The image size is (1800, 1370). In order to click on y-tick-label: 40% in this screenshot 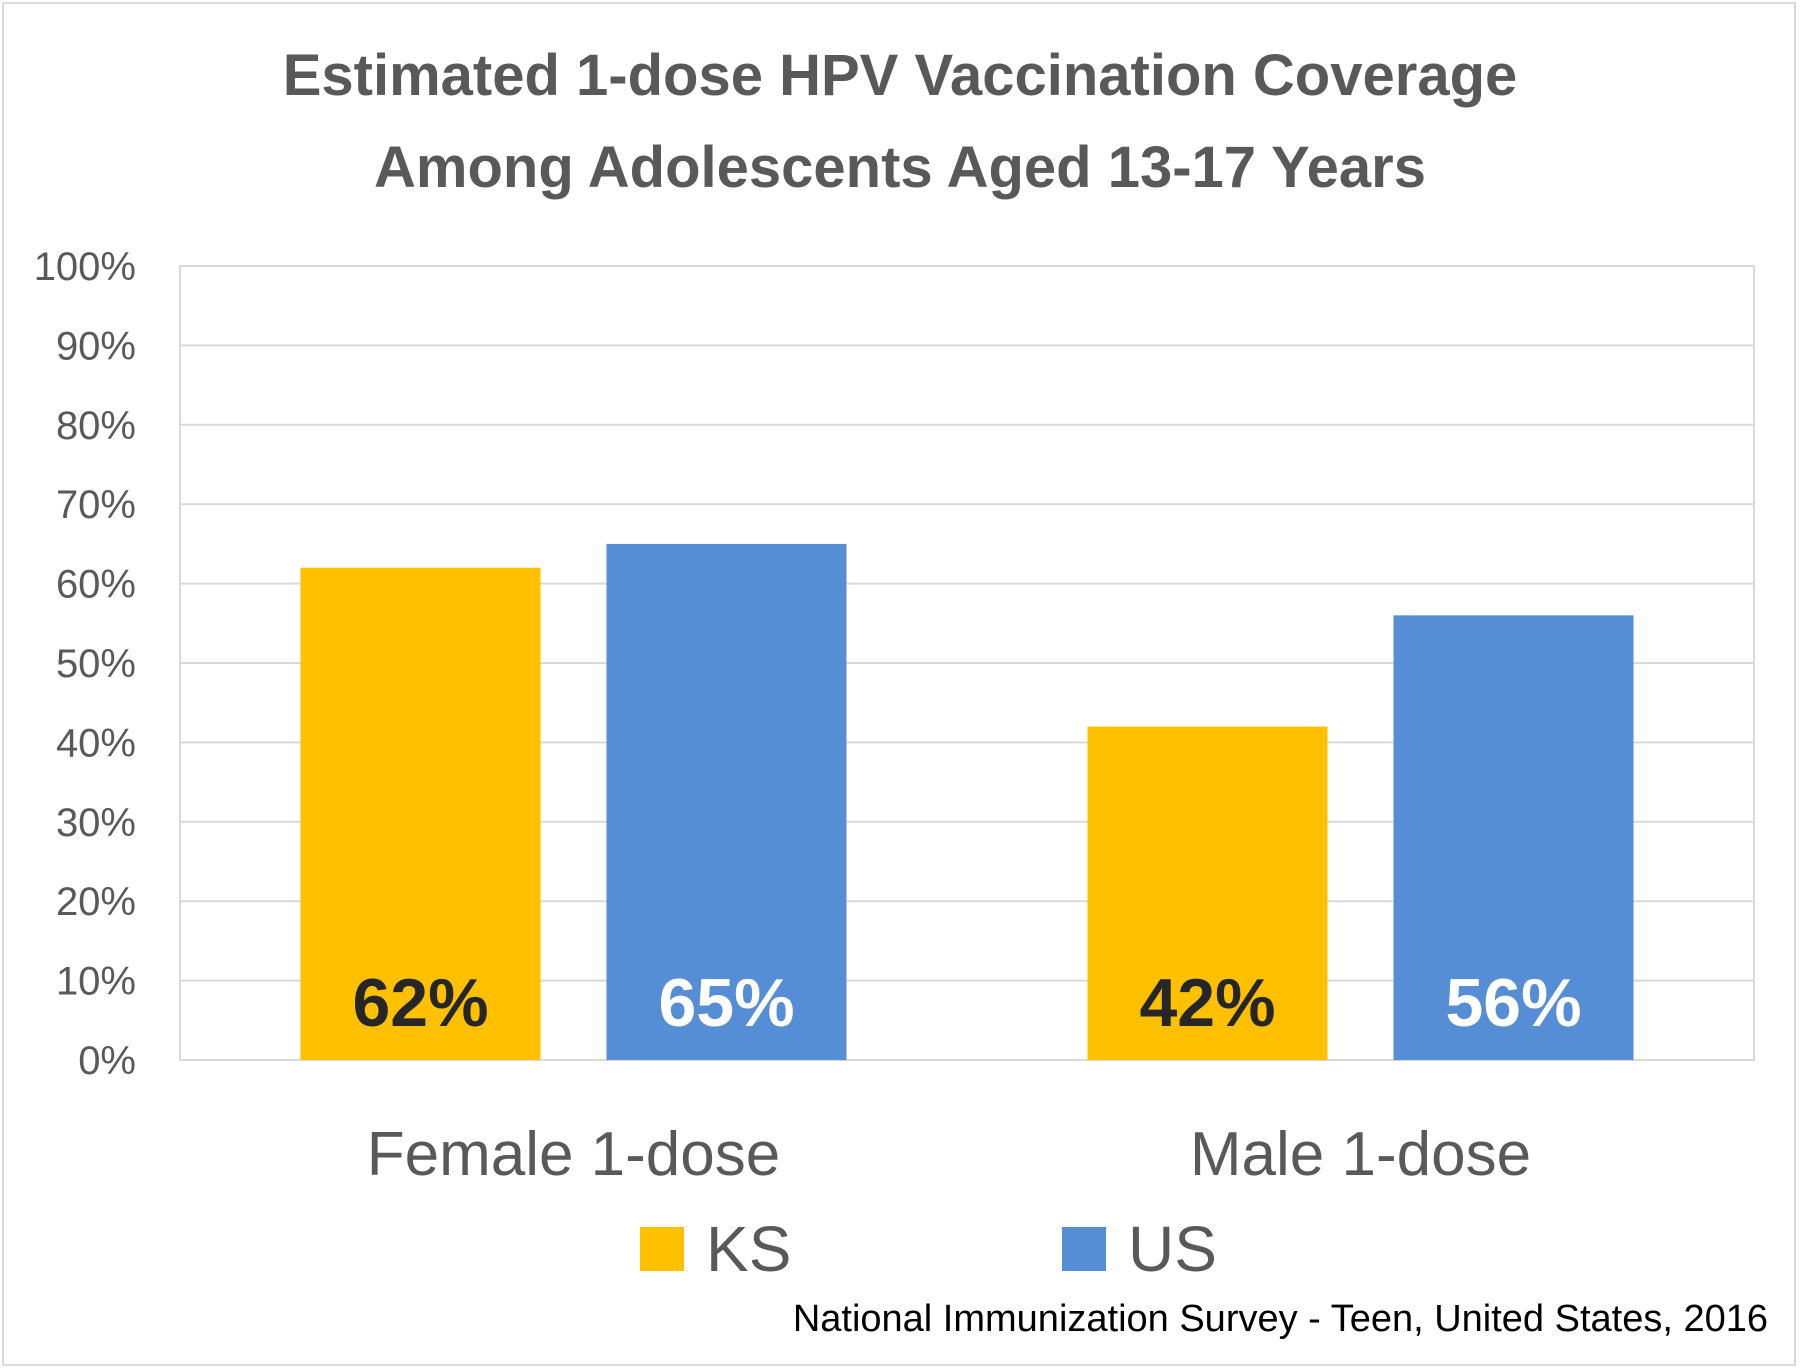, I will do `click(96, 743)`.